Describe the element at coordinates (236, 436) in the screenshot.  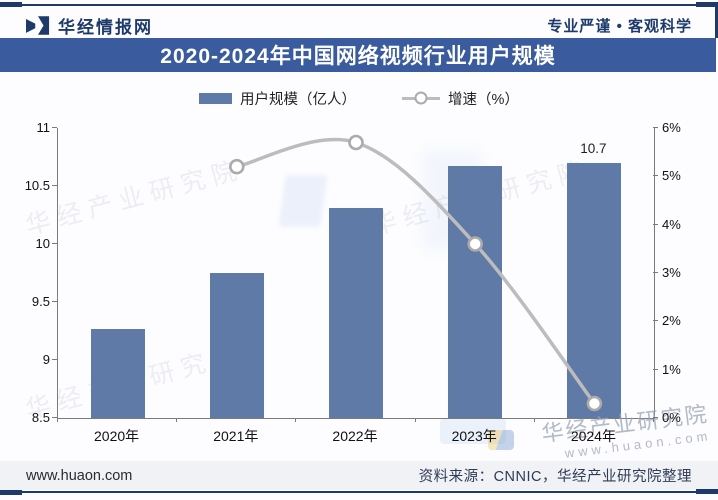
I see `x-axis-category-label: 2021年` at that location.